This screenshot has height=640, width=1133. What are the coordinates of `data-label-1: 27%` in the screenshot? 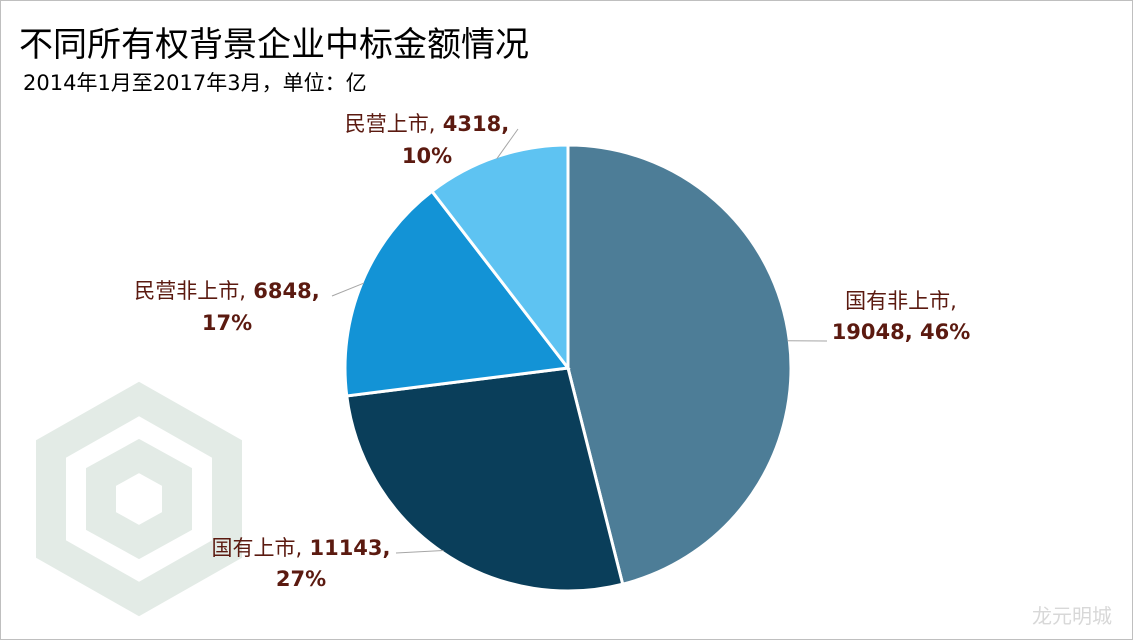 It's located at (301, 579).